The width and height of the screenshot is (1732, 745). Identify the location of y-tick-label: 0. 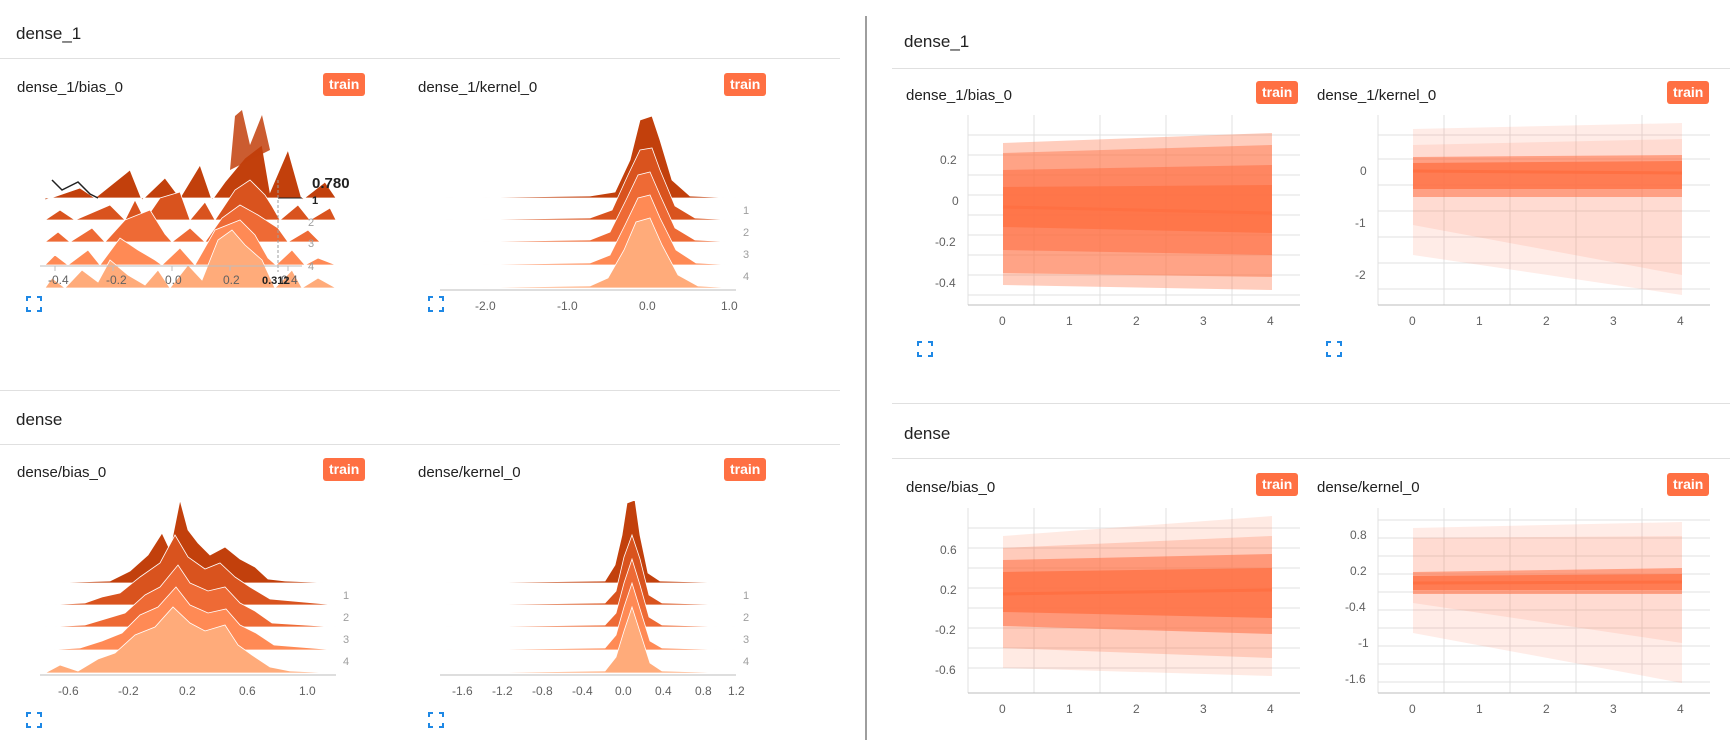
(955, 201).